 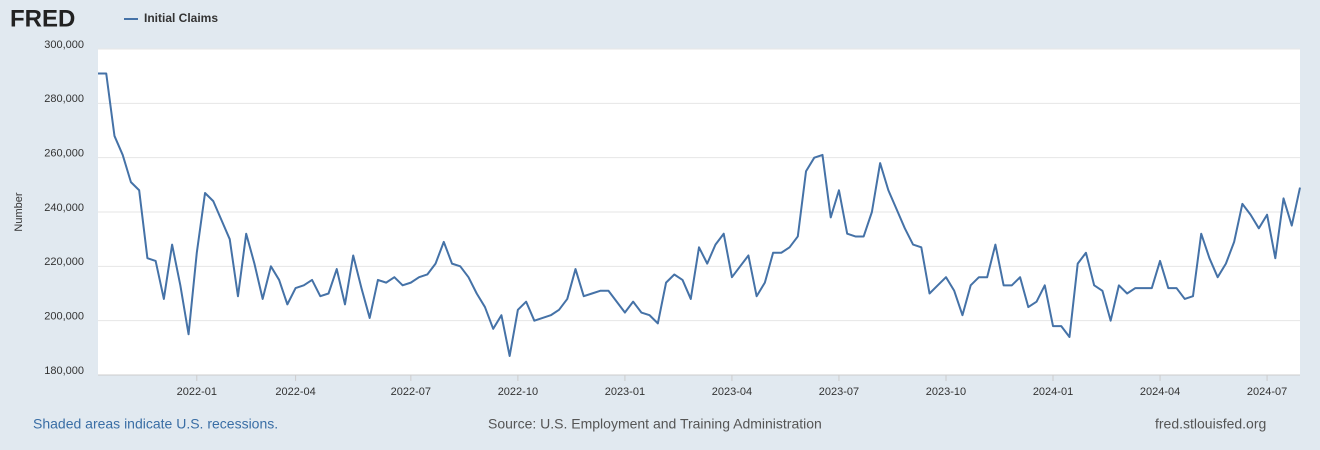 I want to click on y-tick-label: 280,000, so click(x=64, y=99).